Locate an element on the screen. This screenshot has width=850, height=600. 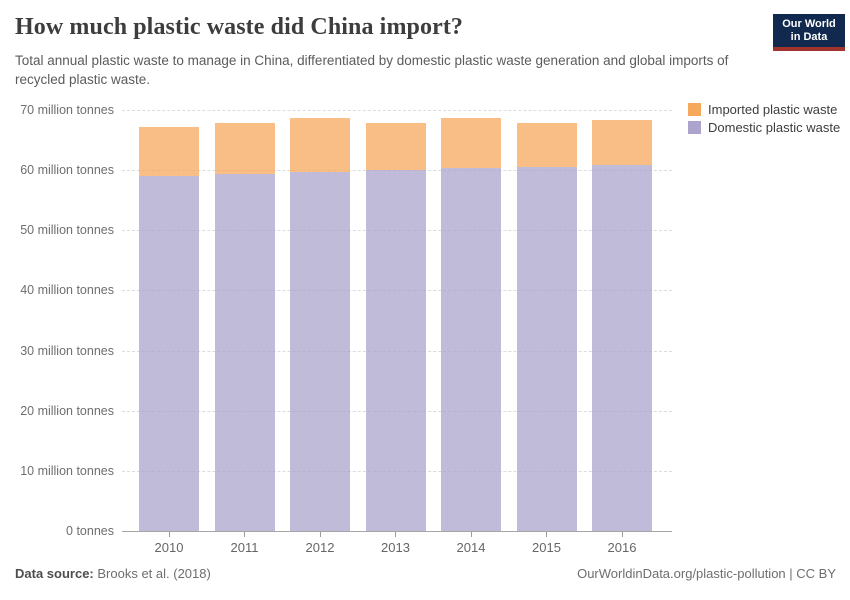
data-source-label: Data source: is located at coordinates (54, 573).